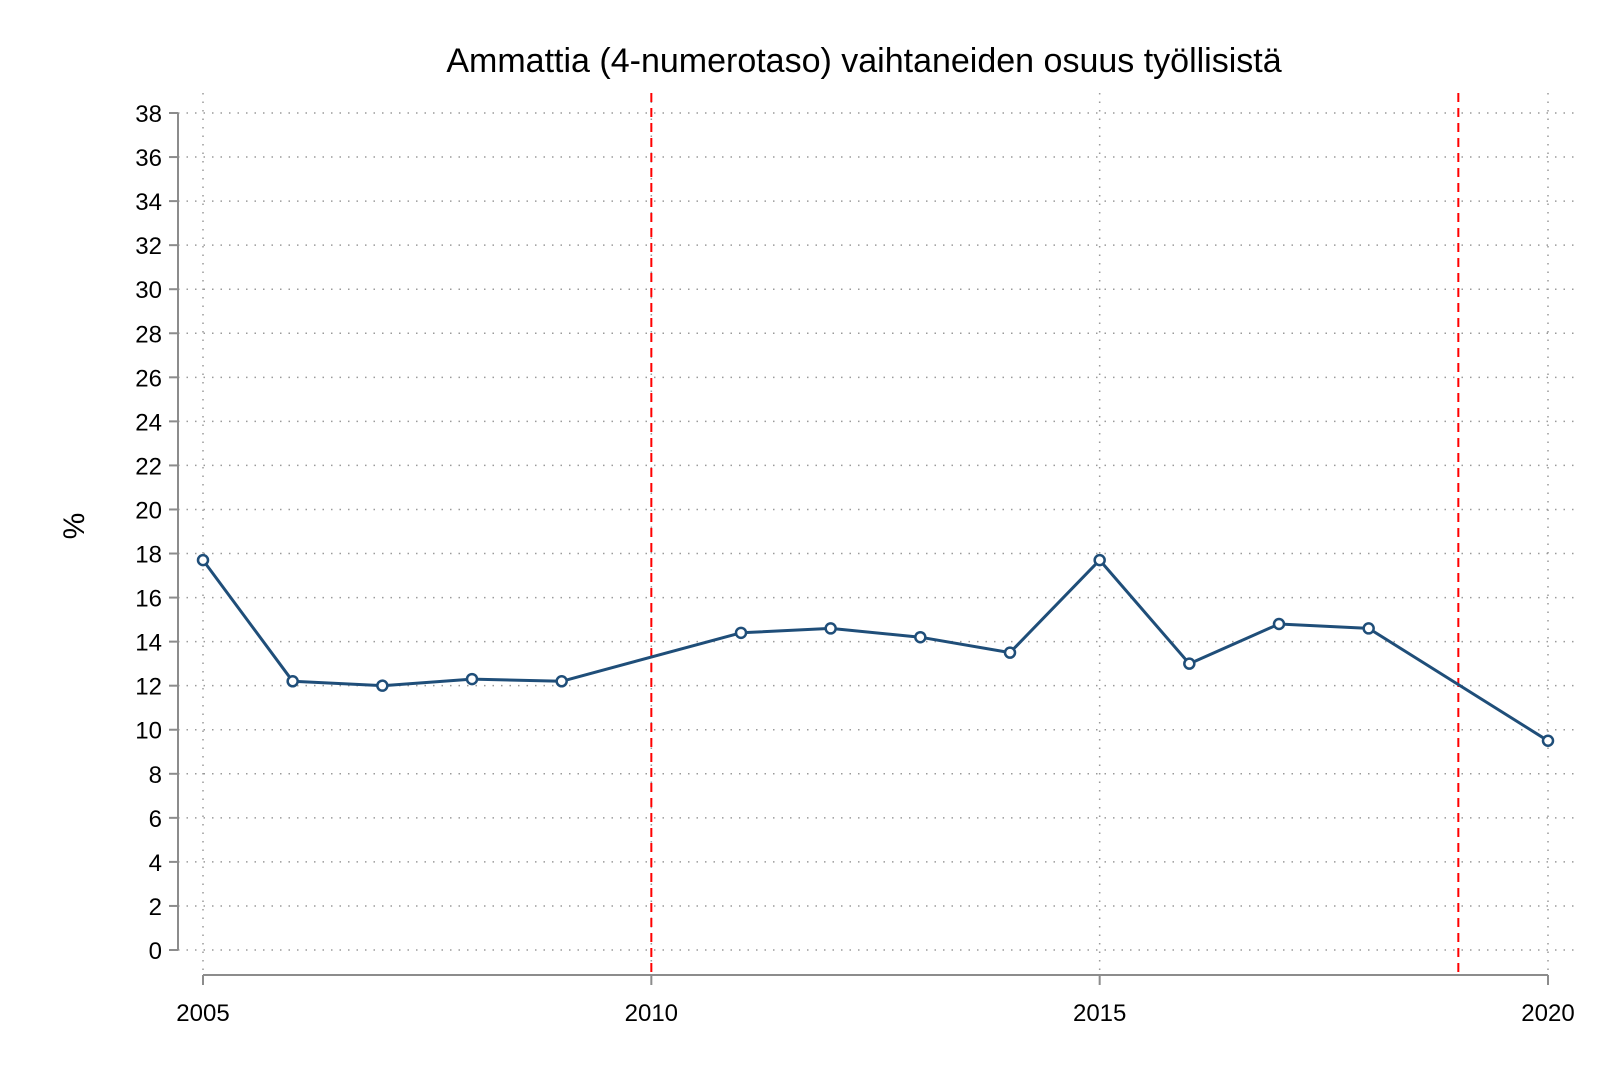 The width and height of the screenshot is (1600, 1067). I want to click on y-tick-label: 36, so click(148, 158).